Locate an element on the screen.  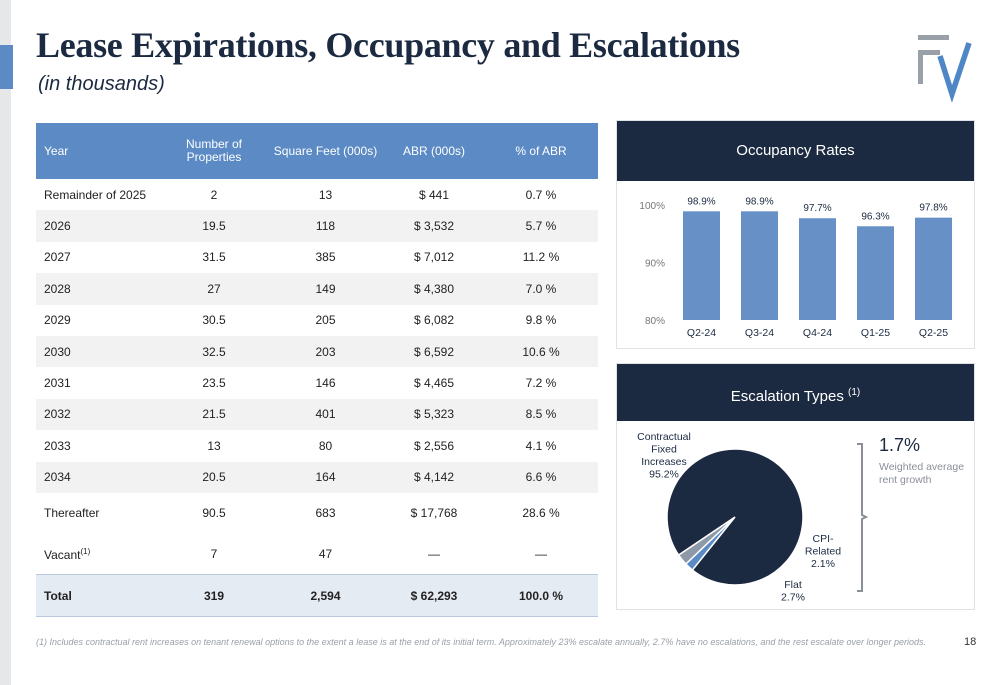
y-tick-label: 100% is located at coordinates (652, 206).